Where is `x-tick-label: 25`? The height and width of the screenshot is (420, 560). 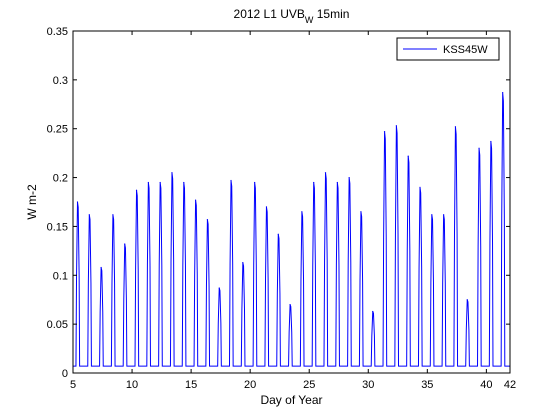
x-tick-label: 25 is located at coordinates (309, 385).